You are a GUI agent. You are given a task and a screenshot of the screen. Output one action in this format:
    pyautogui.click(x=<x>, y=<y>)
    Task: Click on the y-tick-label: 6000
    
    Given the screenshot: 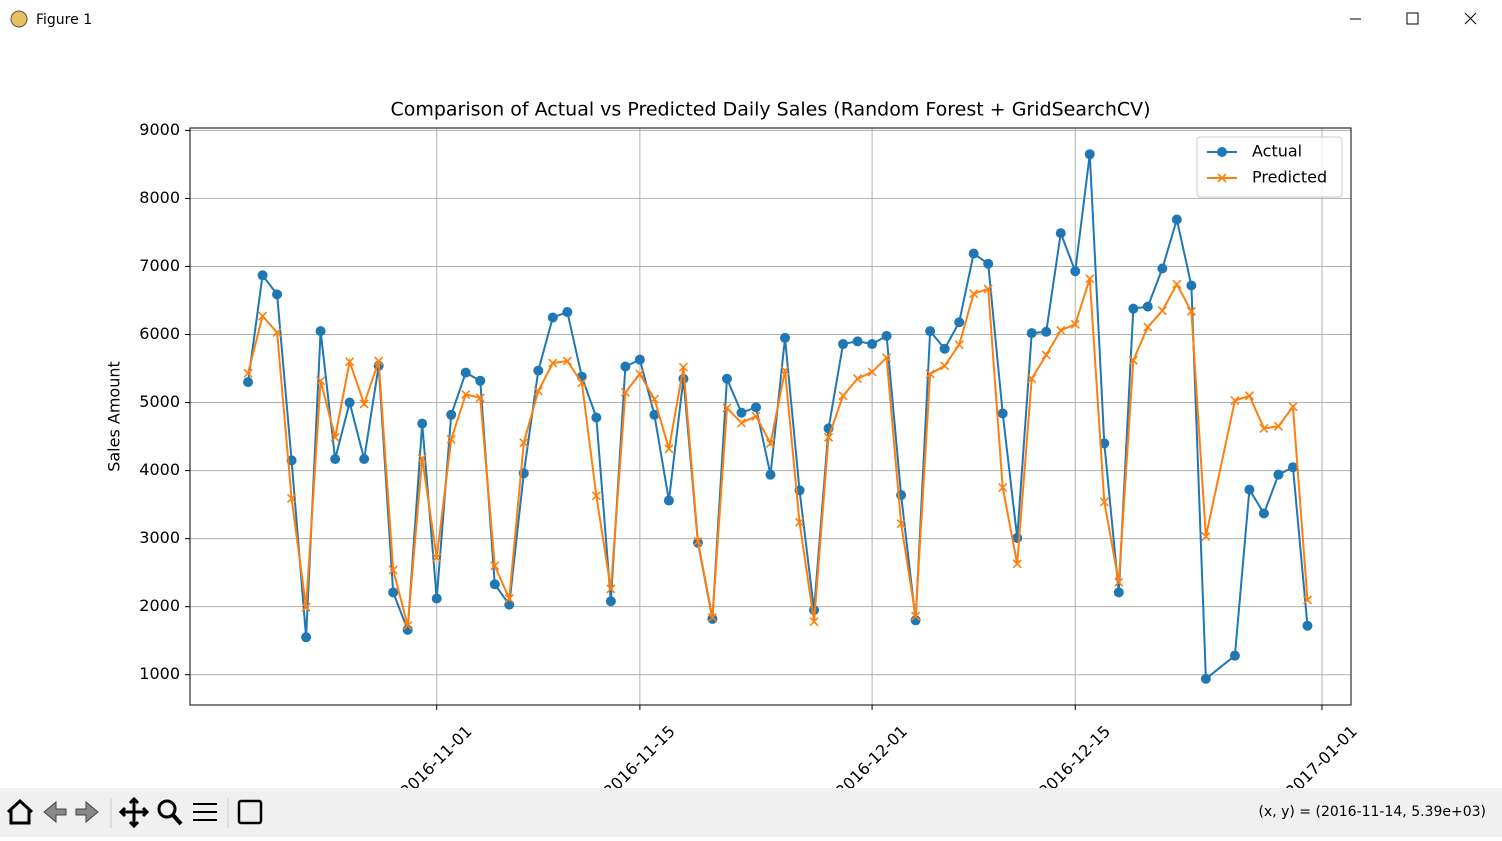 What is the action you would take?
    pyautogui.click(x=159, y=333)
    